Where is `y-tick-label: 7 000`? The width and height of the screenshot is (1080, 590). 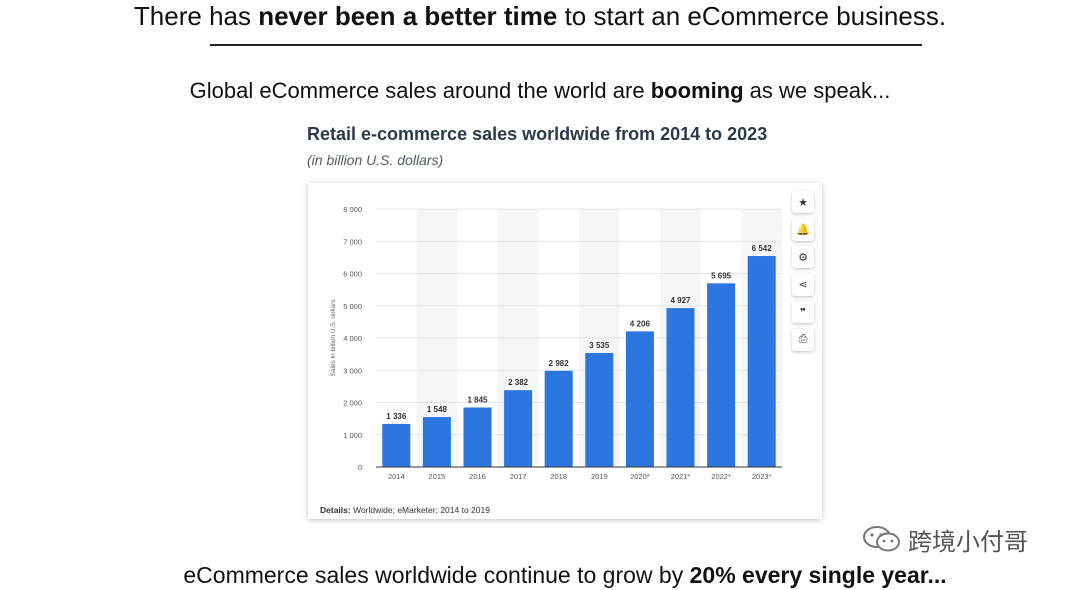 y-tick-label: 7 000 is located at coordinates (352, 241).